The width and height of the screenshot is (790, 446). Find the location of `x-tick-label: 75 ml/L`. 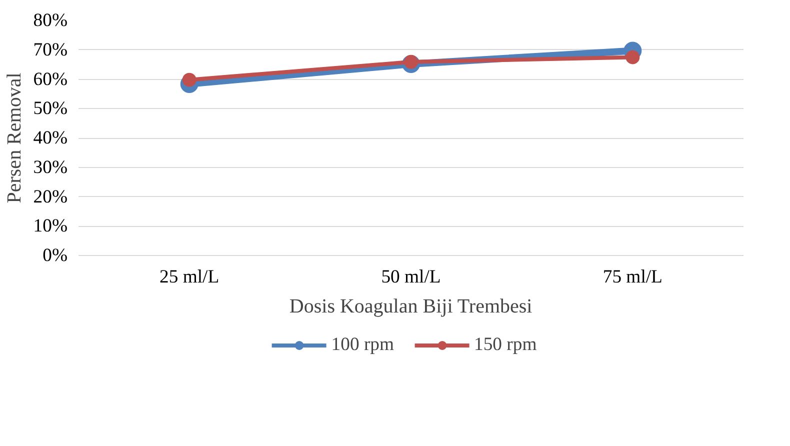

x-tick-label: 75 ml/L is located at coordinates (632, 277).